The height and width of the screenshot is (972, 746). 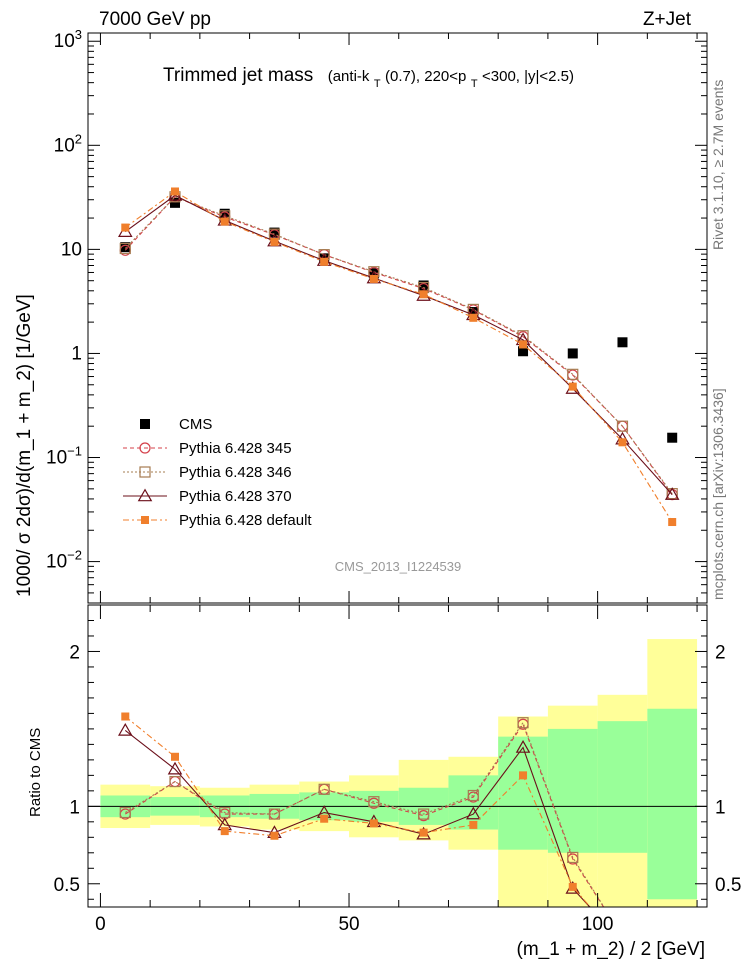 What do you see at coordinates (64, 456) in the screenshot?
I see `y-tick-label-1: 10⁻¹` at bounding box center [64, 456].